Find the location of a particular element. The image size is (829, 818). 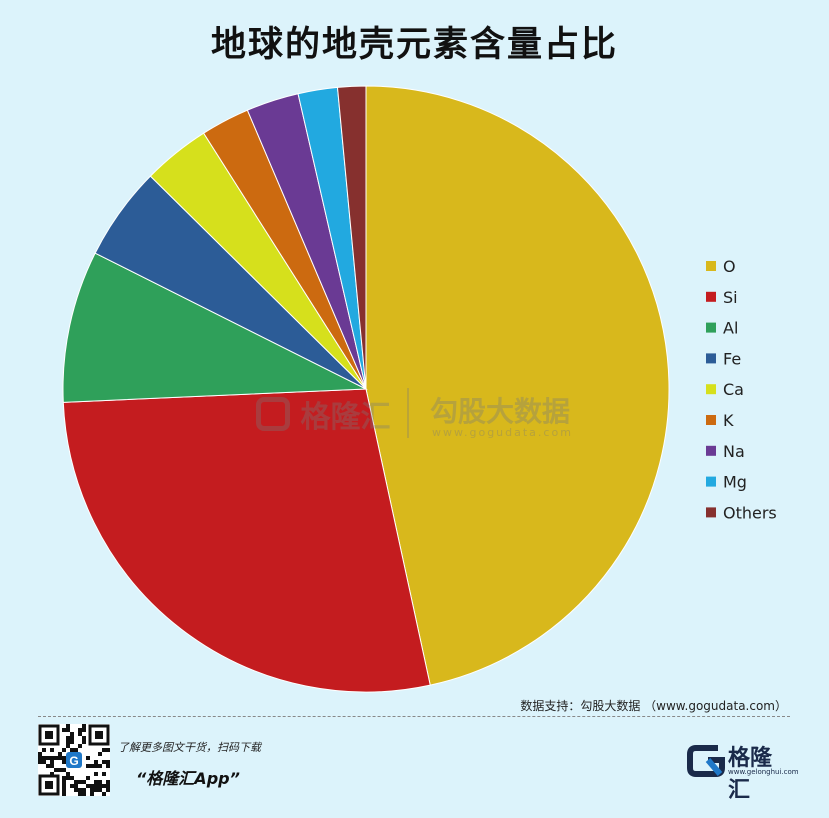

legend-swatch-o is located at coordinates (711, 266).